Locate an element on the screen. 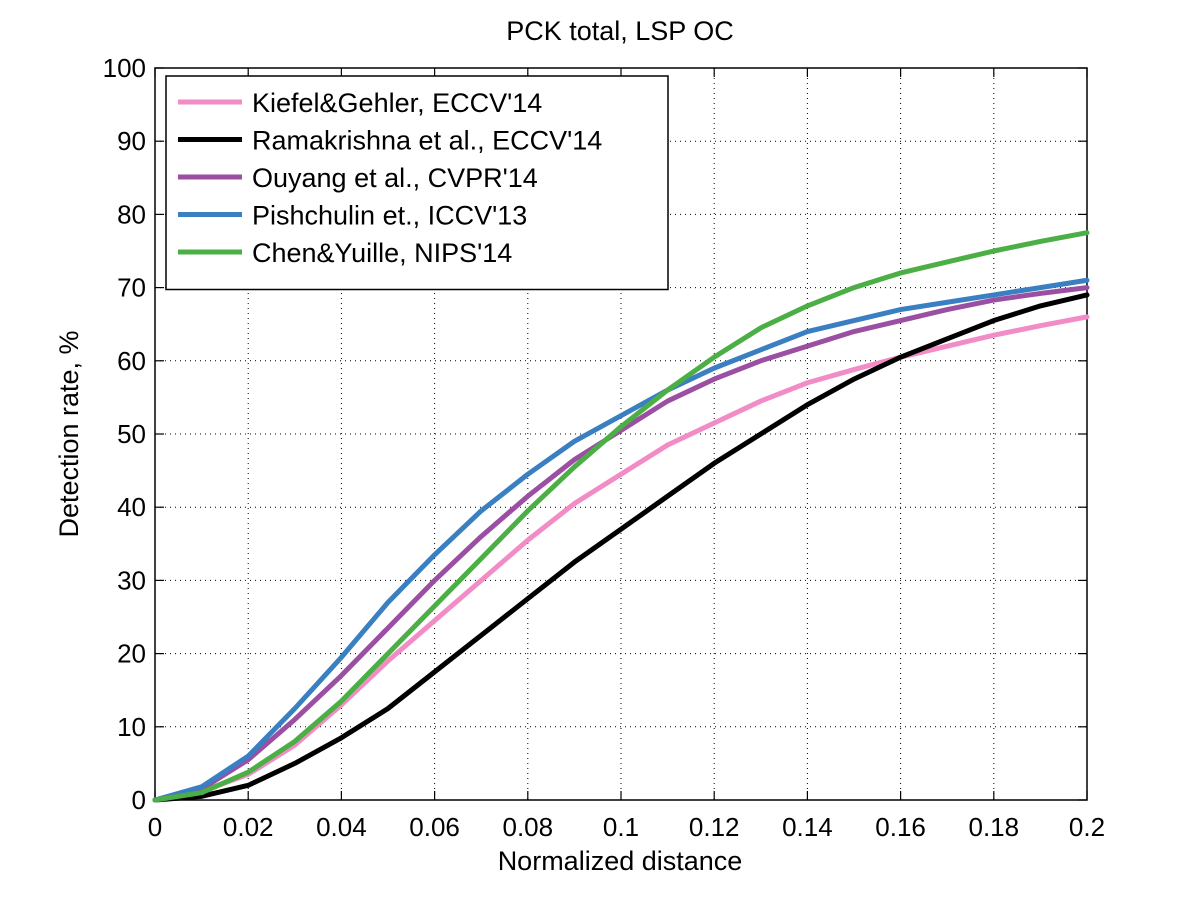  x-tick-label: 0.08 is located at coordinates (527, 827).